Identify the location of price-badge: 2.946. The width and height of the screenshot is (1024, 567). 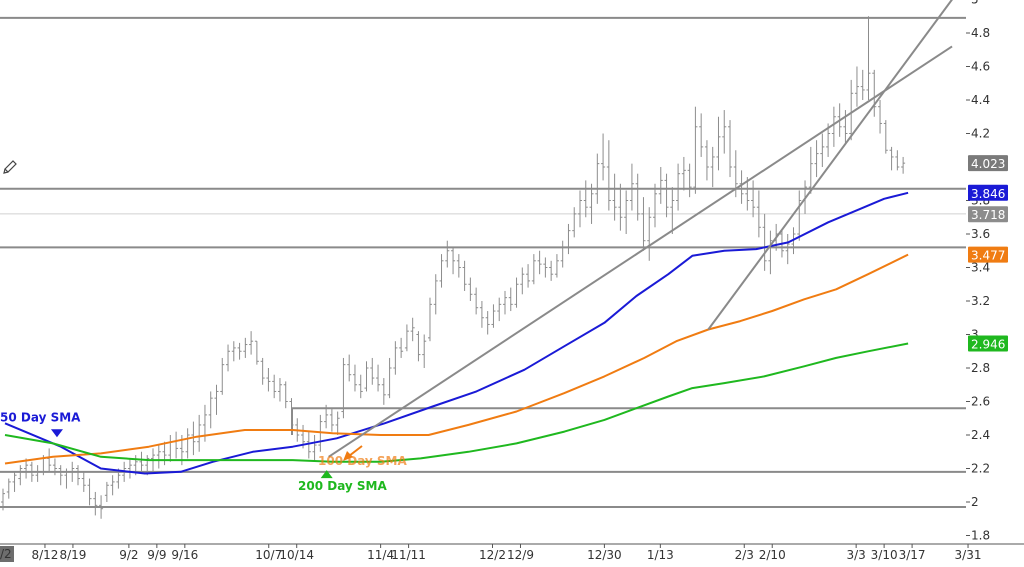
(988, 343).